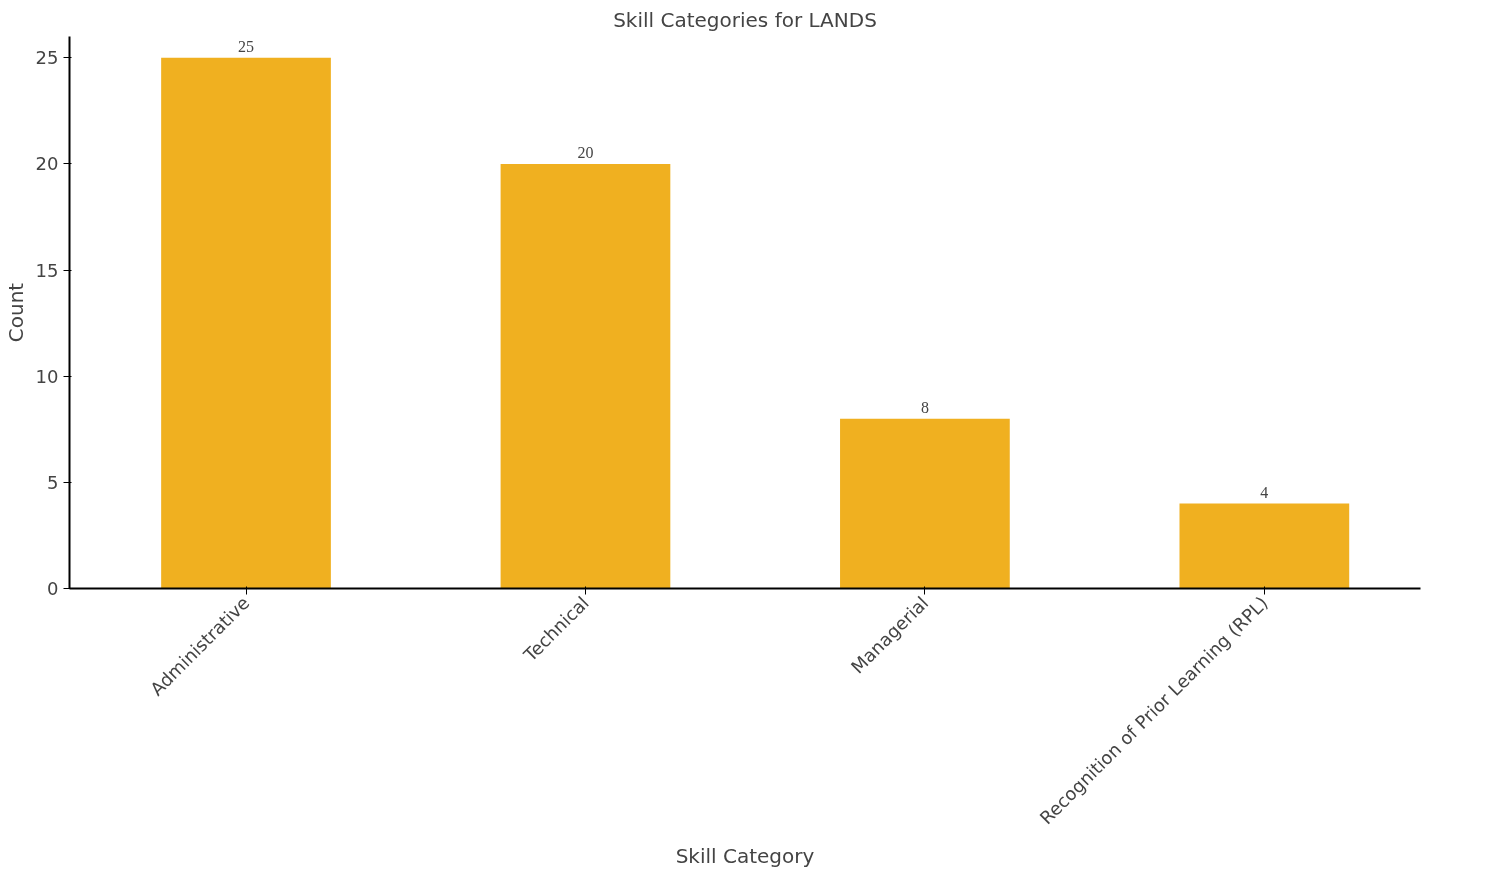 The image size is (1497, 883). I want to click on chart-title: Skill Categories for LANDS, so click(745, 19).